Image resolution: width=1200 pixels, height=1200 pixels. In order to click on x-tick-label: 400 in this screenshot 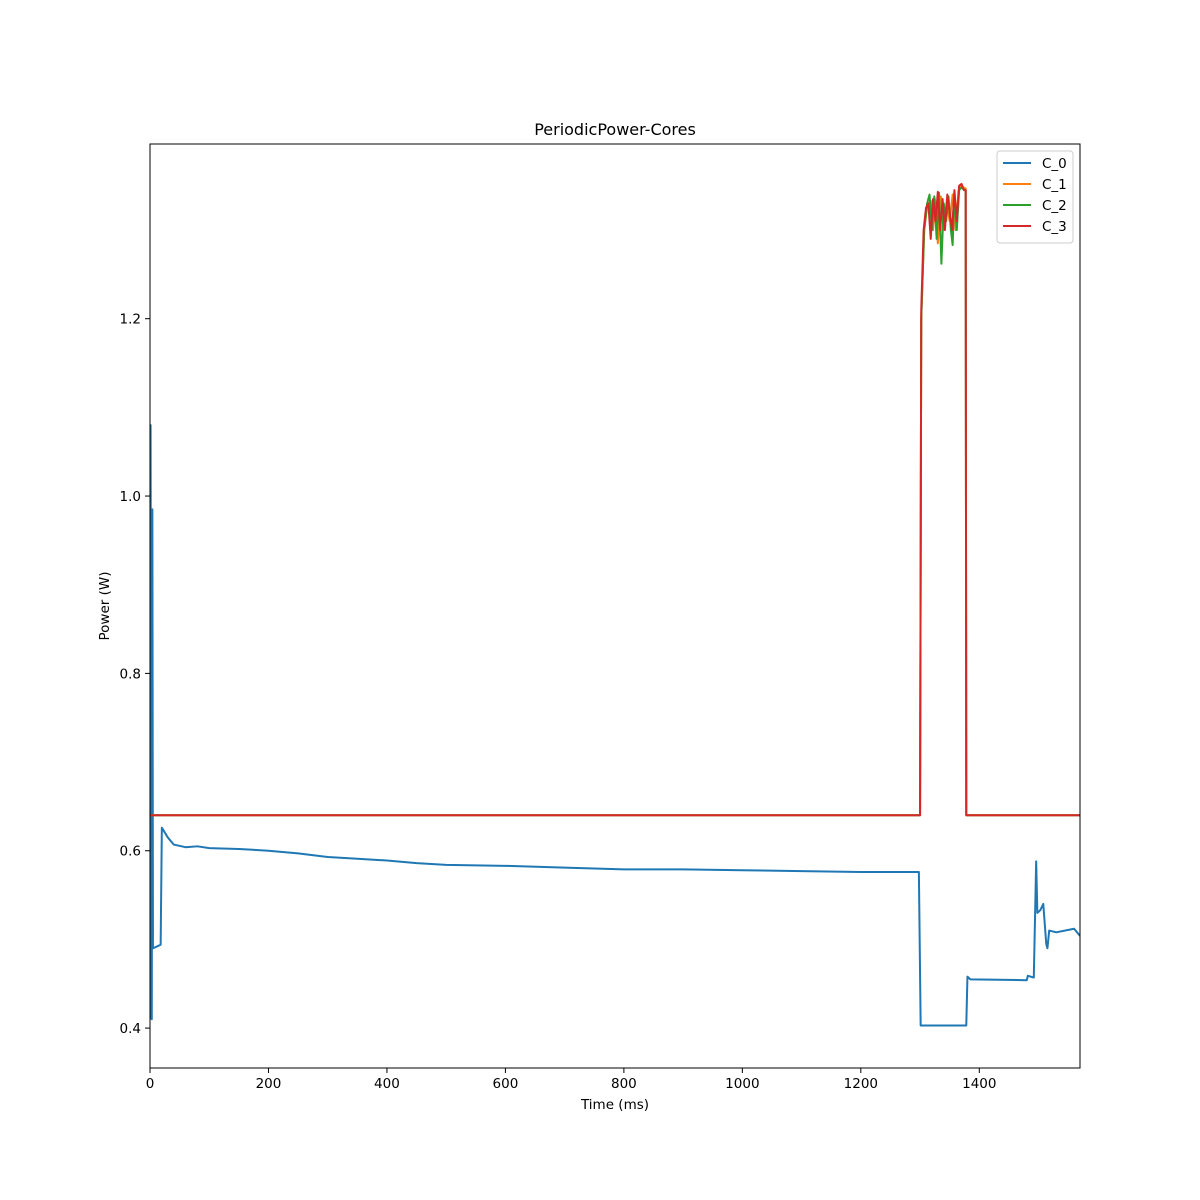, I will do `click(387, 1084)`.